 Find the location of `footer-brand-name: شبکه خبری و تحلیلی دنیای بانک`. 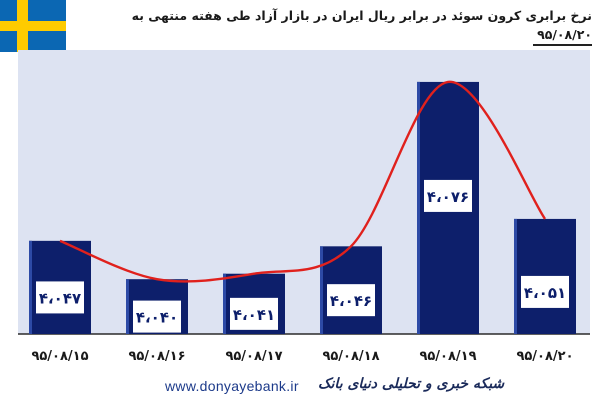

footer-brand-name: شبکه خبری و تحلیلی دنیای بانک is located at coordinates (411, 384).